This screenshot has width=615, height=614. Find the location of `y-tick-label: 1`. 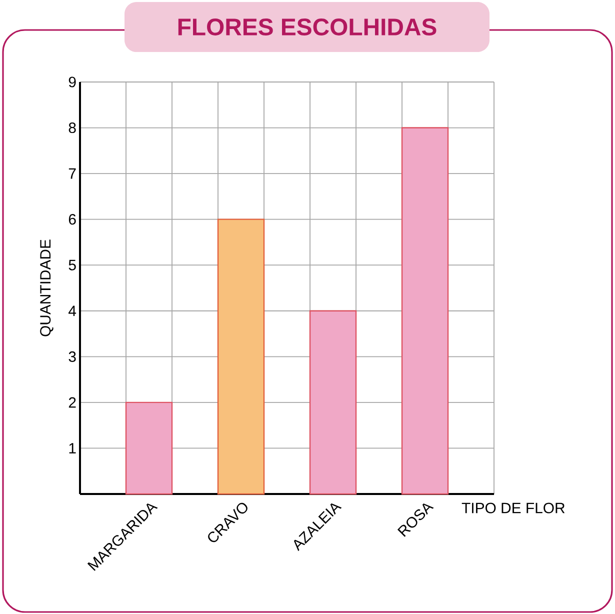

y-tick-label: 1 is located at coordinates (72, 448).